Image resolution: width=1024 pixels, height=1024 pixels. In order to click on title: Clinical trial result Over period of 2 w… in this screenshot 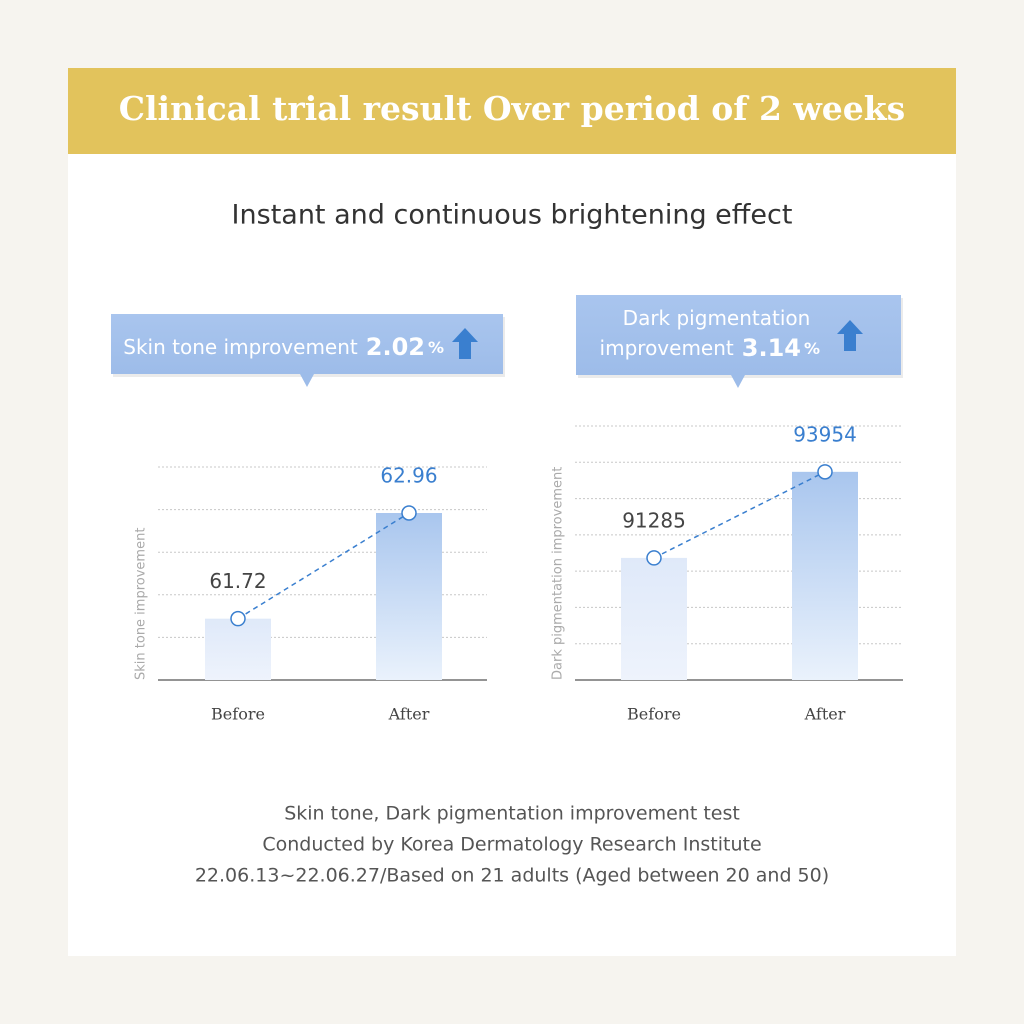, I will do `click(512, 108)`.